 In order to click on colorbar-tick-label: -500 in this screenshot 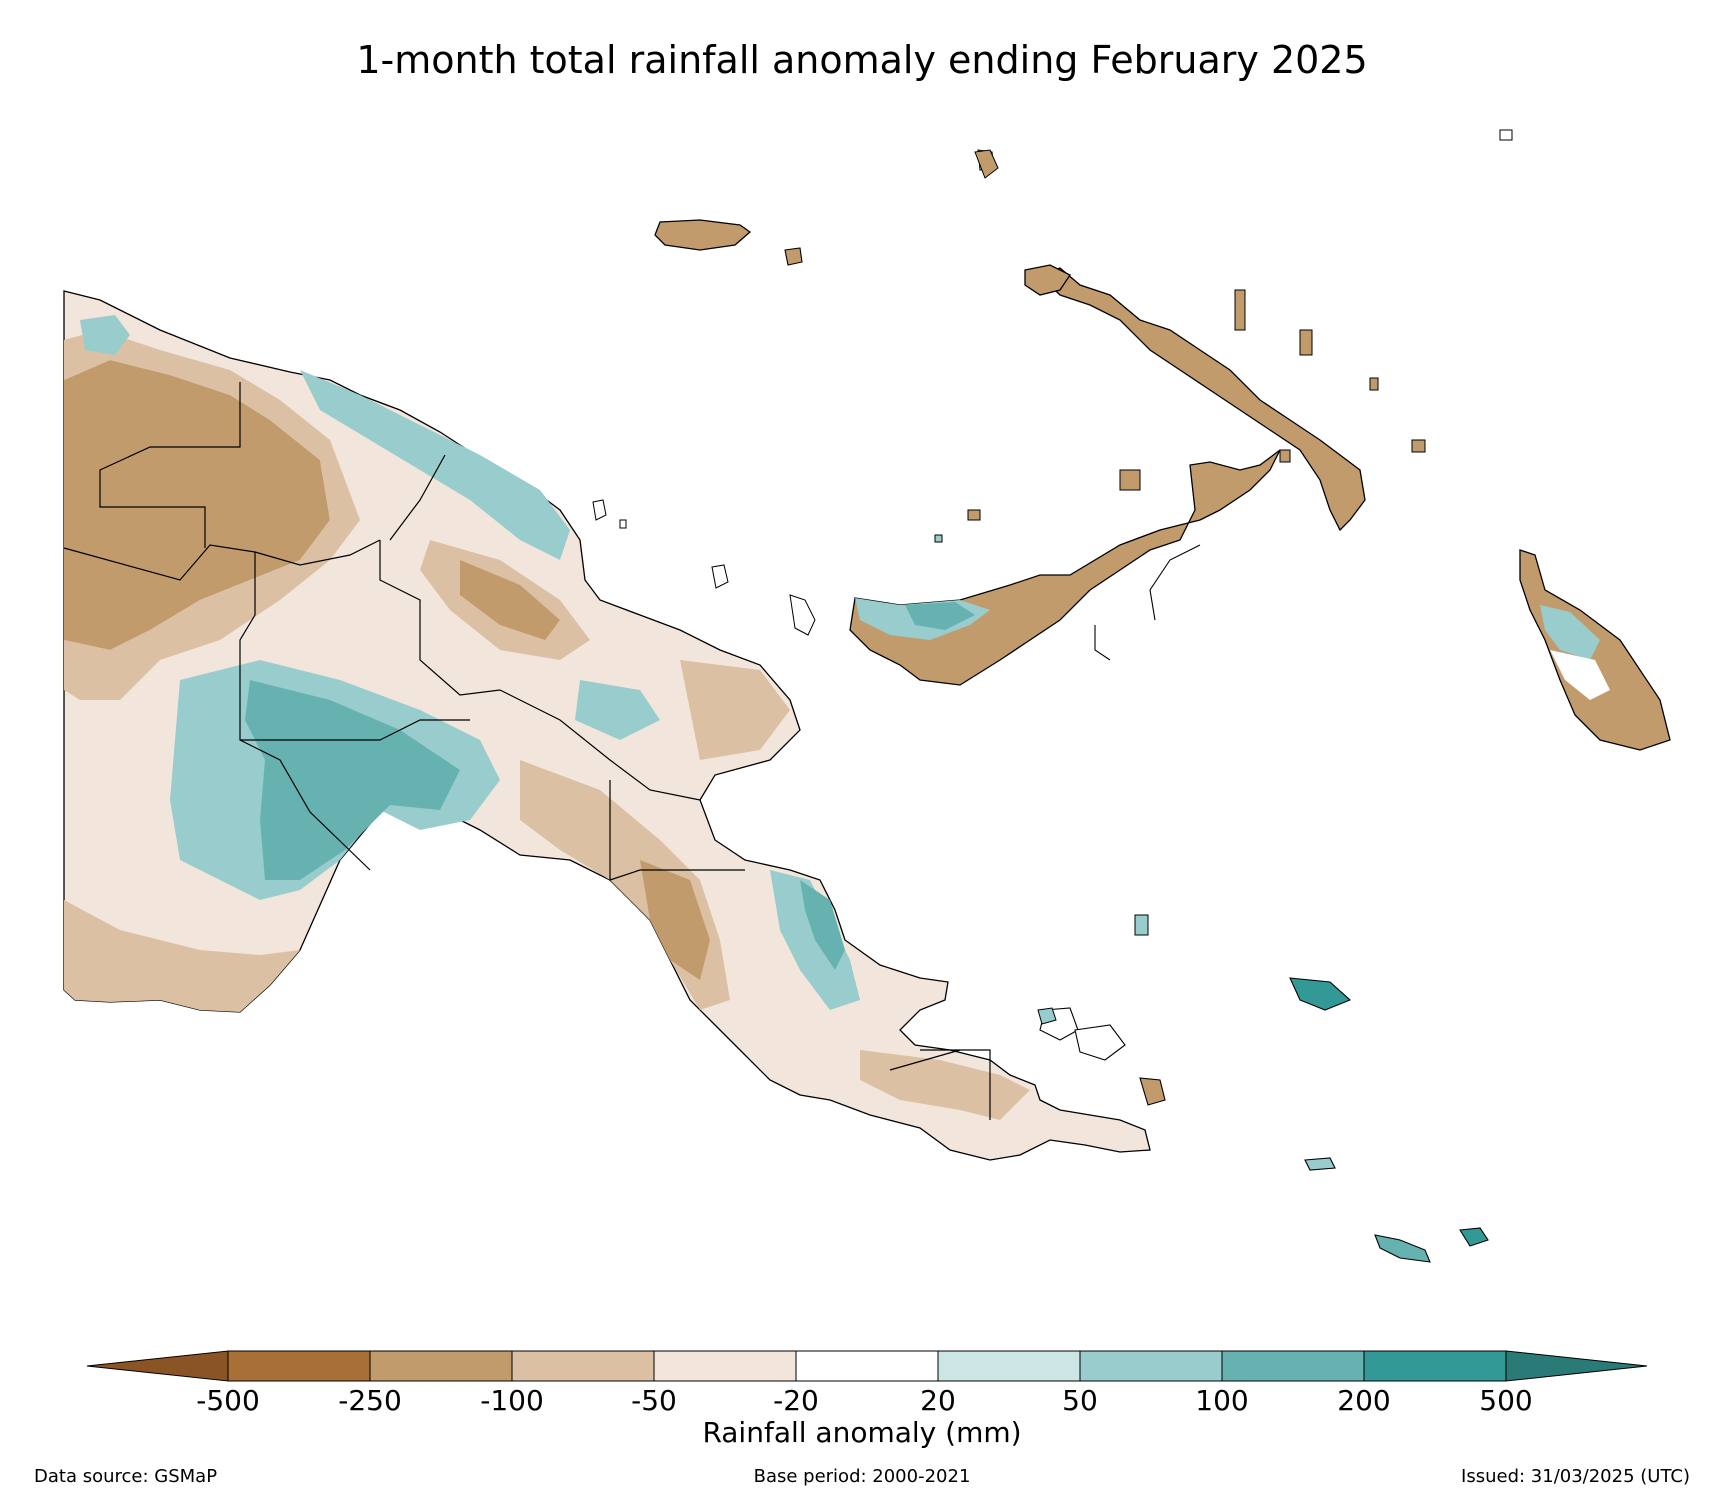, I will do `click(228, 1400)`.